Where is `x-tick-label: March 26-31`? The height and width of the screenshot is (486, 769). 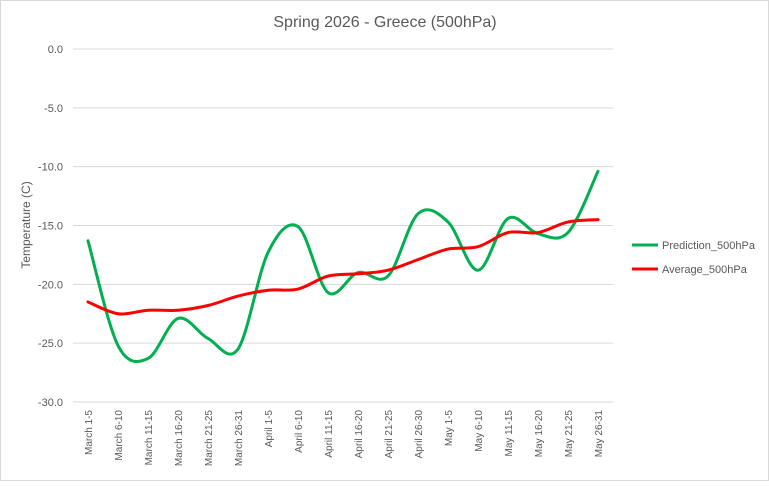 x-tick-label: March 26-31 is located at coordinates (239, 438).